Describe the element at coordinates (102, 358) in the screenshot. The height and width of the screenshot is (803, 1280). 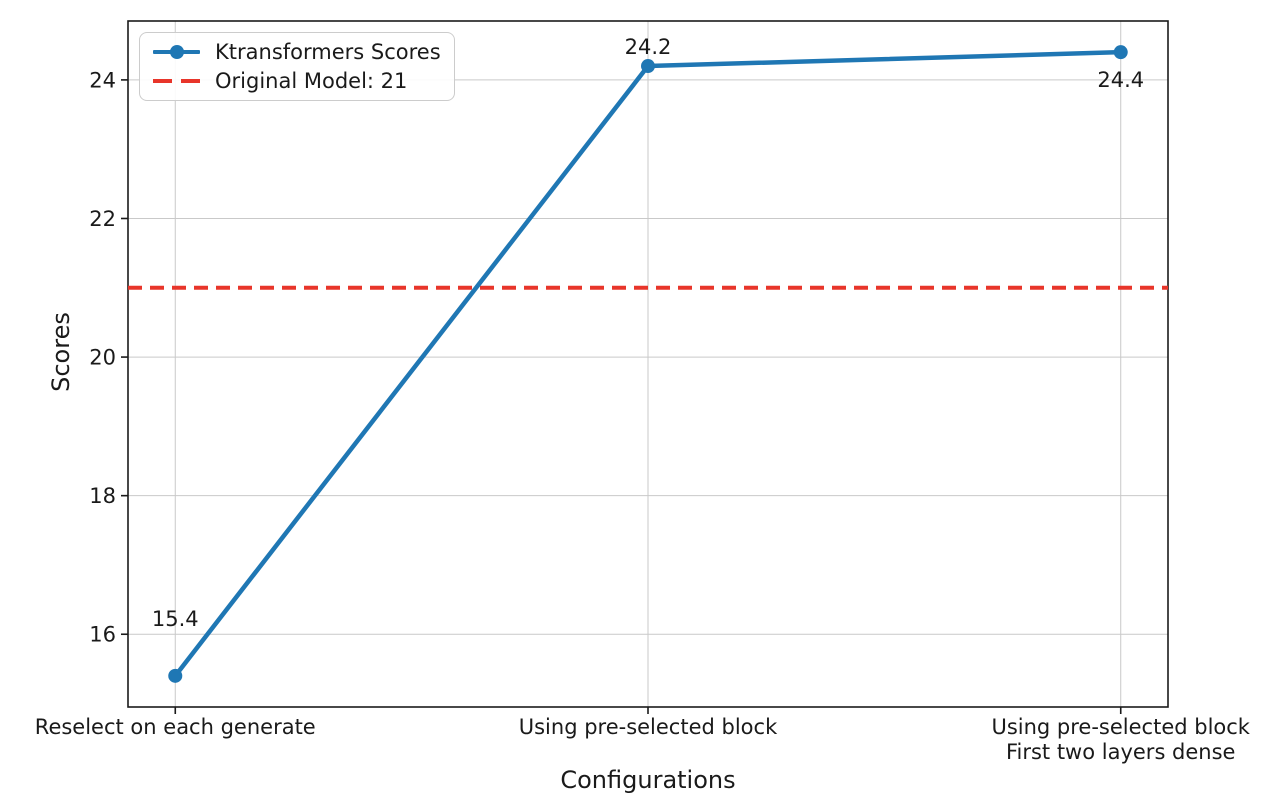
I see `y-tick-label: 20` at that location.